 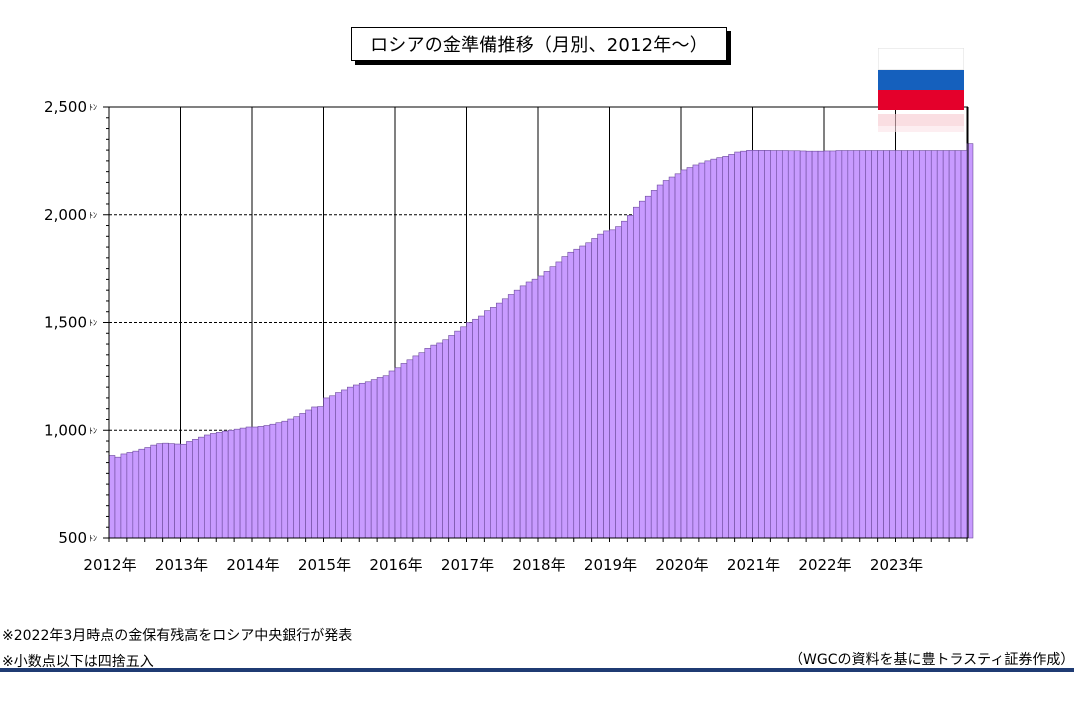 What do you see at coordinates (537, 670) in the screenshot?
I see `bottom-rule` at bounding box center [537, 670].